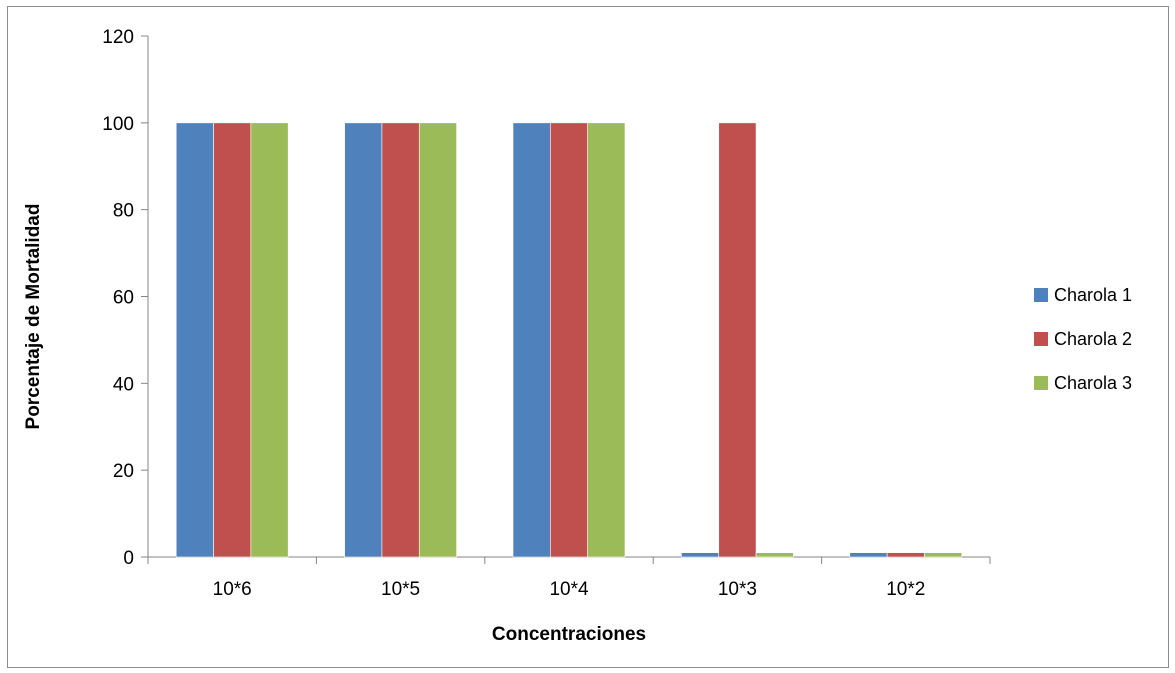 This screenshot has height=673, width=1175. I want to click on y-tick-label: 100, so click(118, 124).